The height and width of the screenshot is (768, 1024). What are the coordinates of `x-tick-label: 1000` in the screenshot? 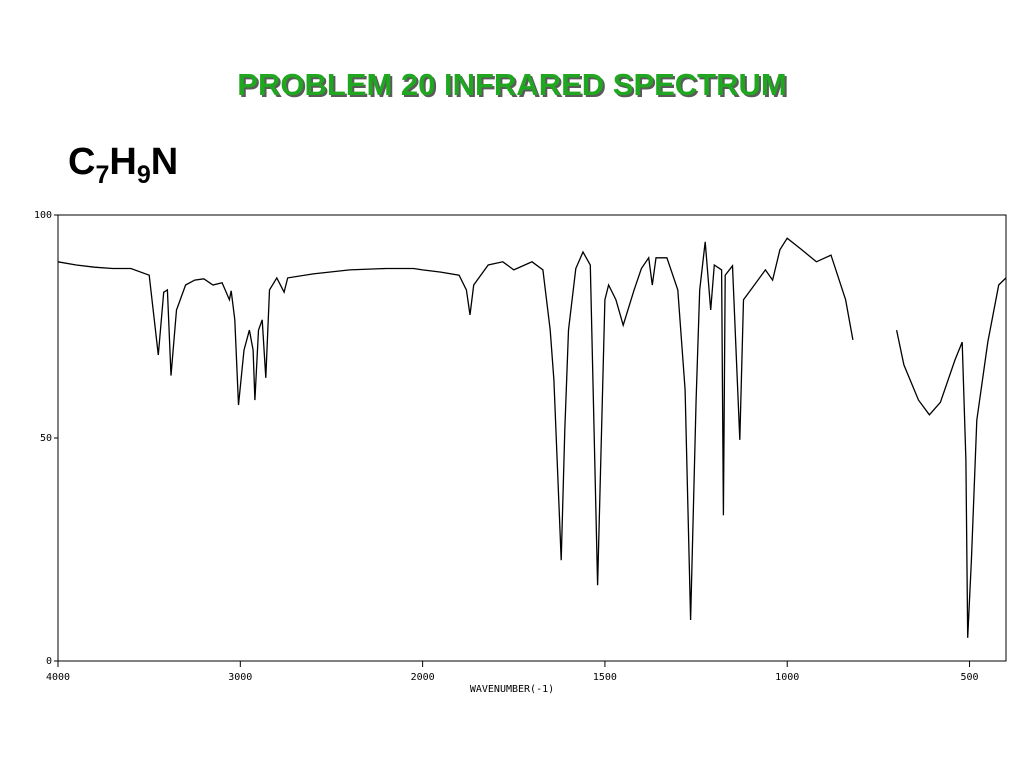 It's located at (787, 677).